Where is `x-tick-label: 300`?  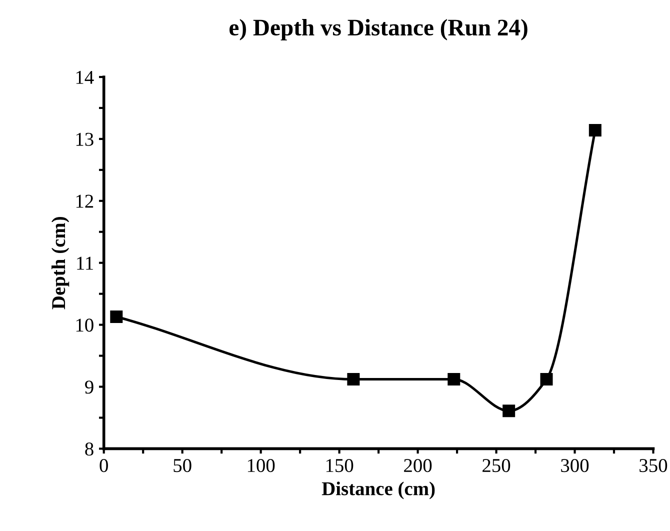 x-tick-label: 300 is located at coordinates (575, 465).